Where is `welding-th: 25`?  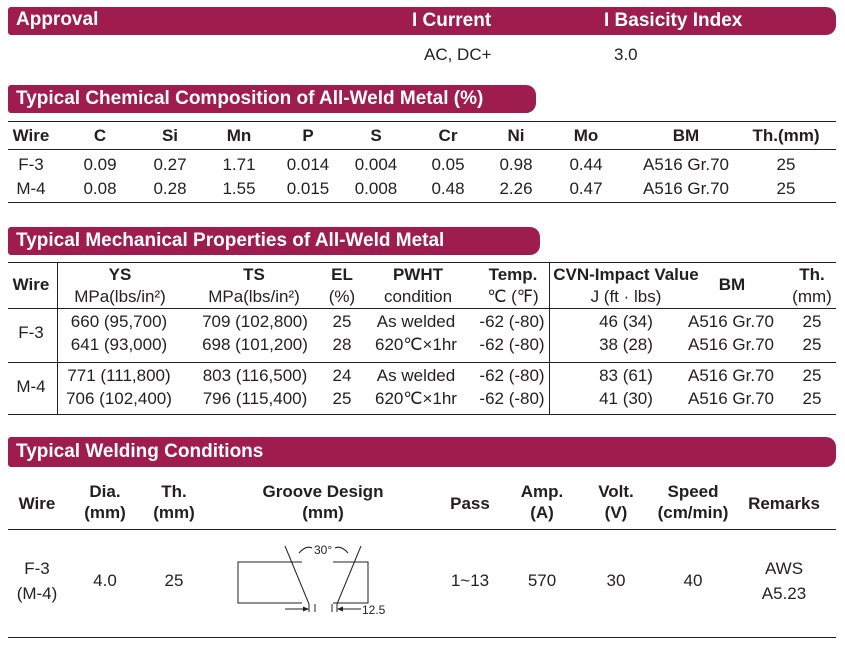
welding-th: 25 is located at coordinates (174, 580).